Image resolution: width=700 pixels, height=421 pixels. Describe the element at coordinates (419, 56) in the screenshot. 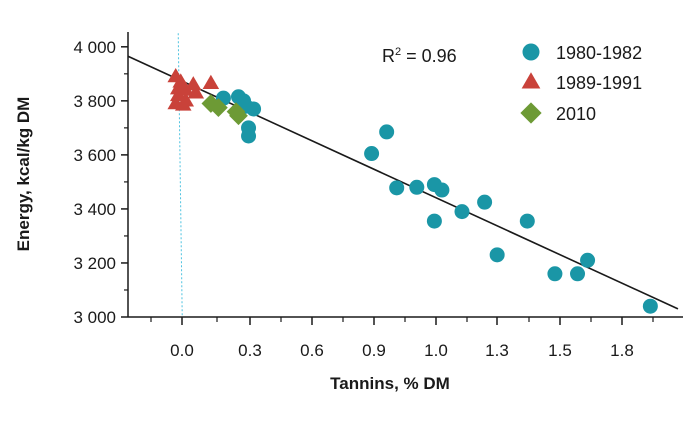

I see `r-squared-annotation: R2 = 0.96` at that location.